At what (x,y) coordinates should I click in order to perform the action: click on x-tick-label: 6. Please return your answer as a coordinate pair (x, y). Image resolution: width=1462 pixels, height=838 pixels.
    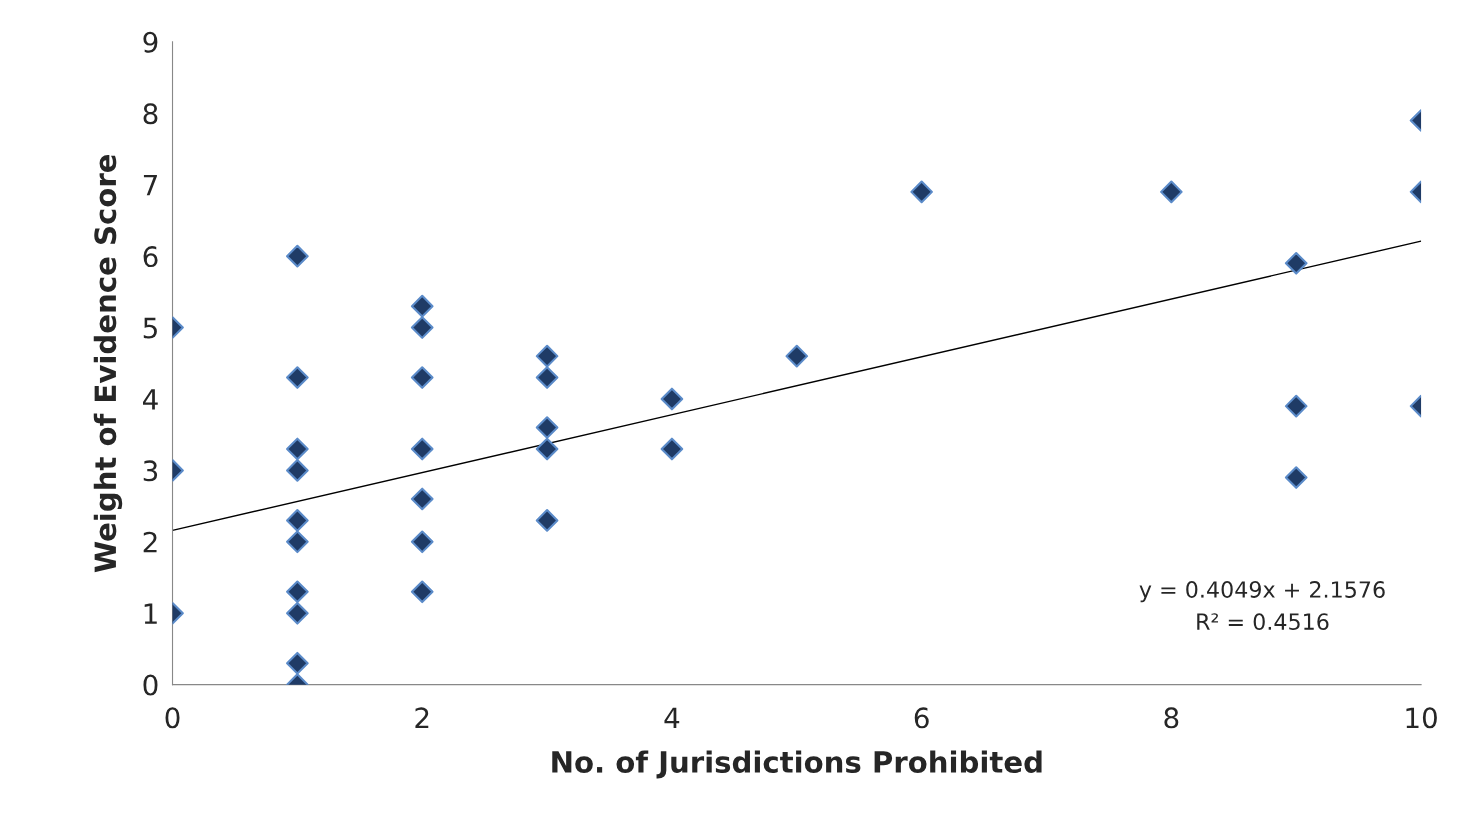
    Looking at the image, I should click on (921, 718).